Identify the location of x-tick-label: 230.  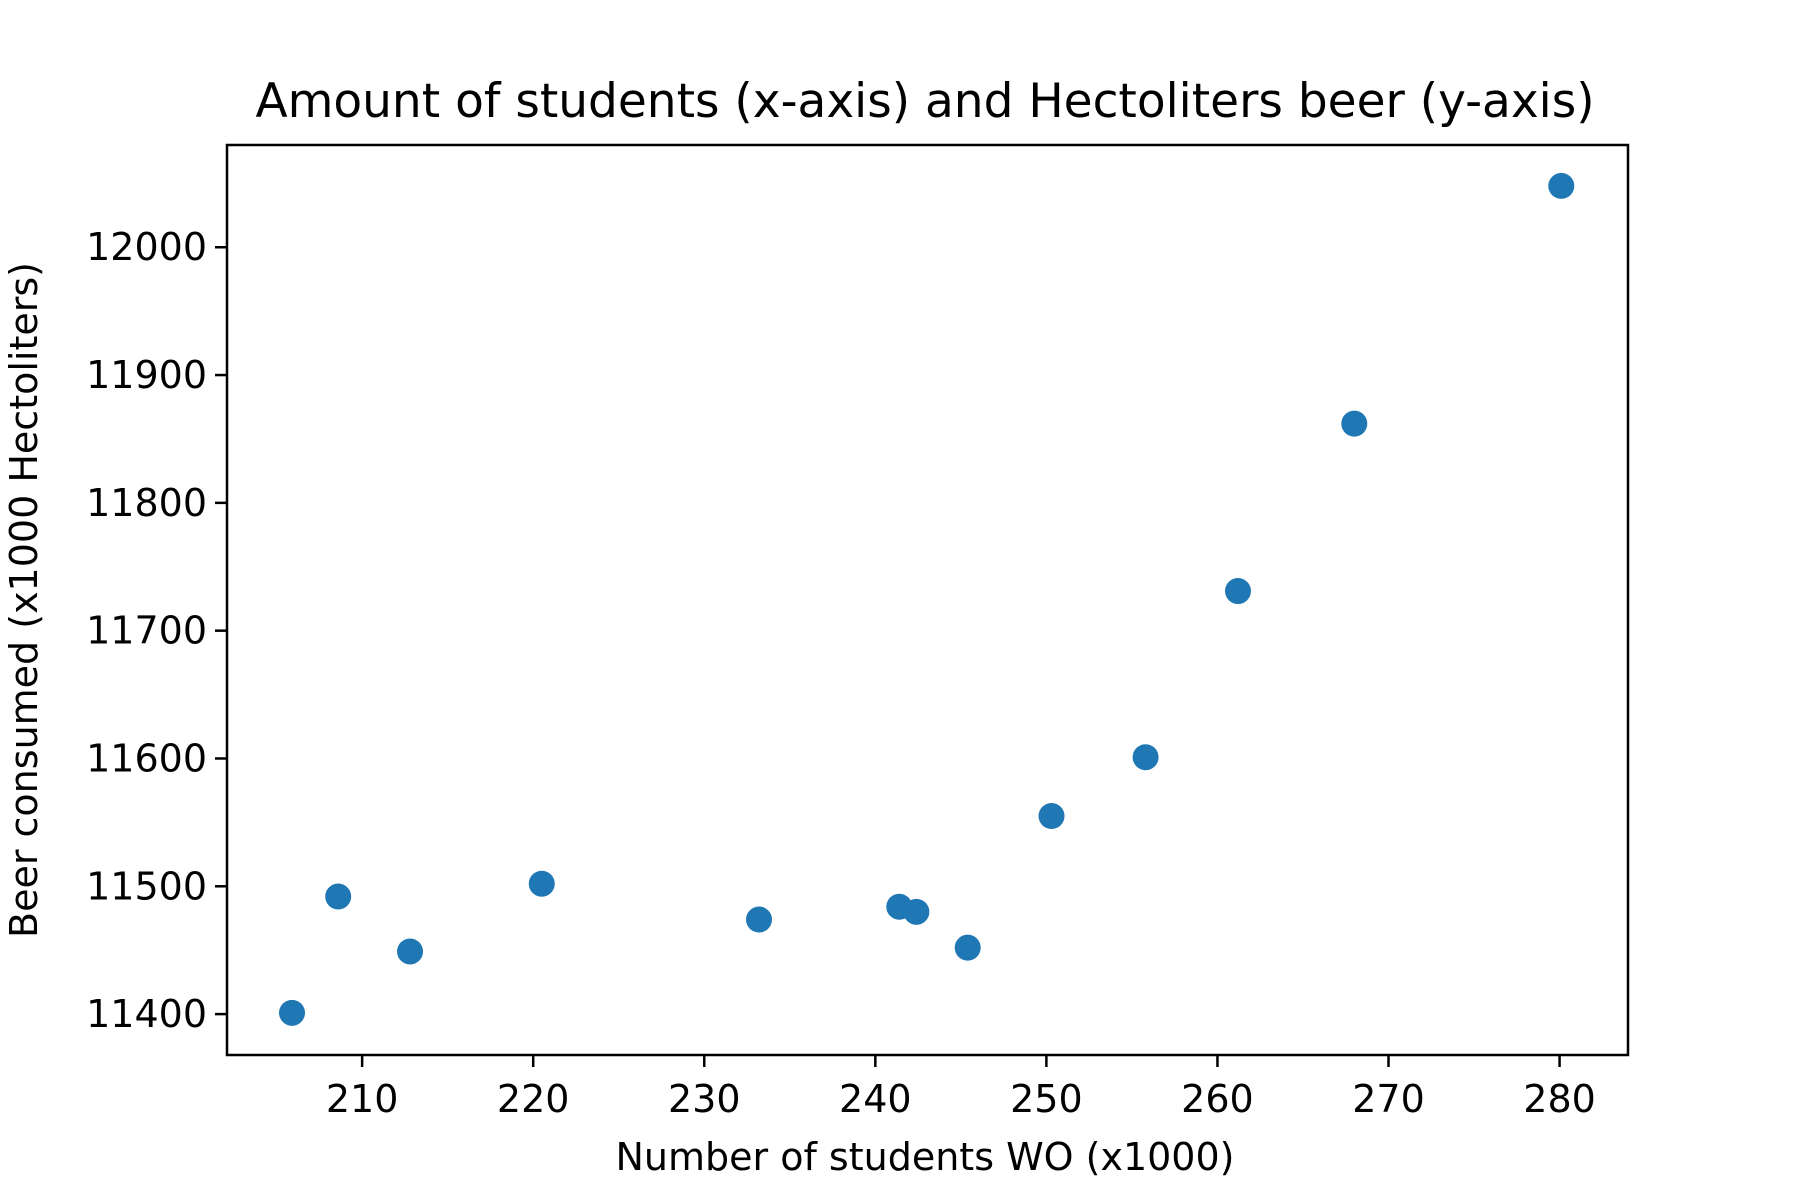
(704, 1099).